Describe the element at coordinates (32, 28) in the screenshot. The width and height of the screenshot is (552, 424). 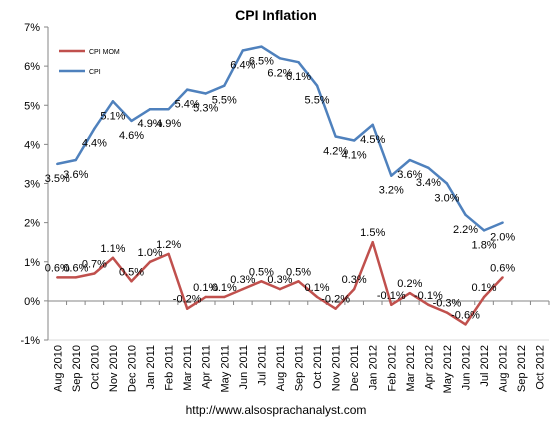
I see `y-tick-label: 7%` at that location.